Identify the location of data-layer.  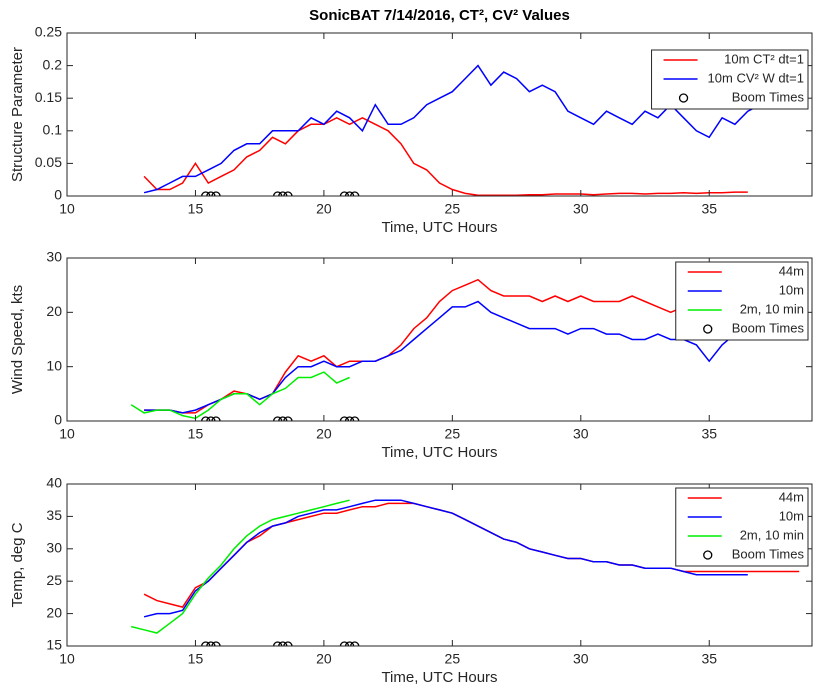
(452, 130).